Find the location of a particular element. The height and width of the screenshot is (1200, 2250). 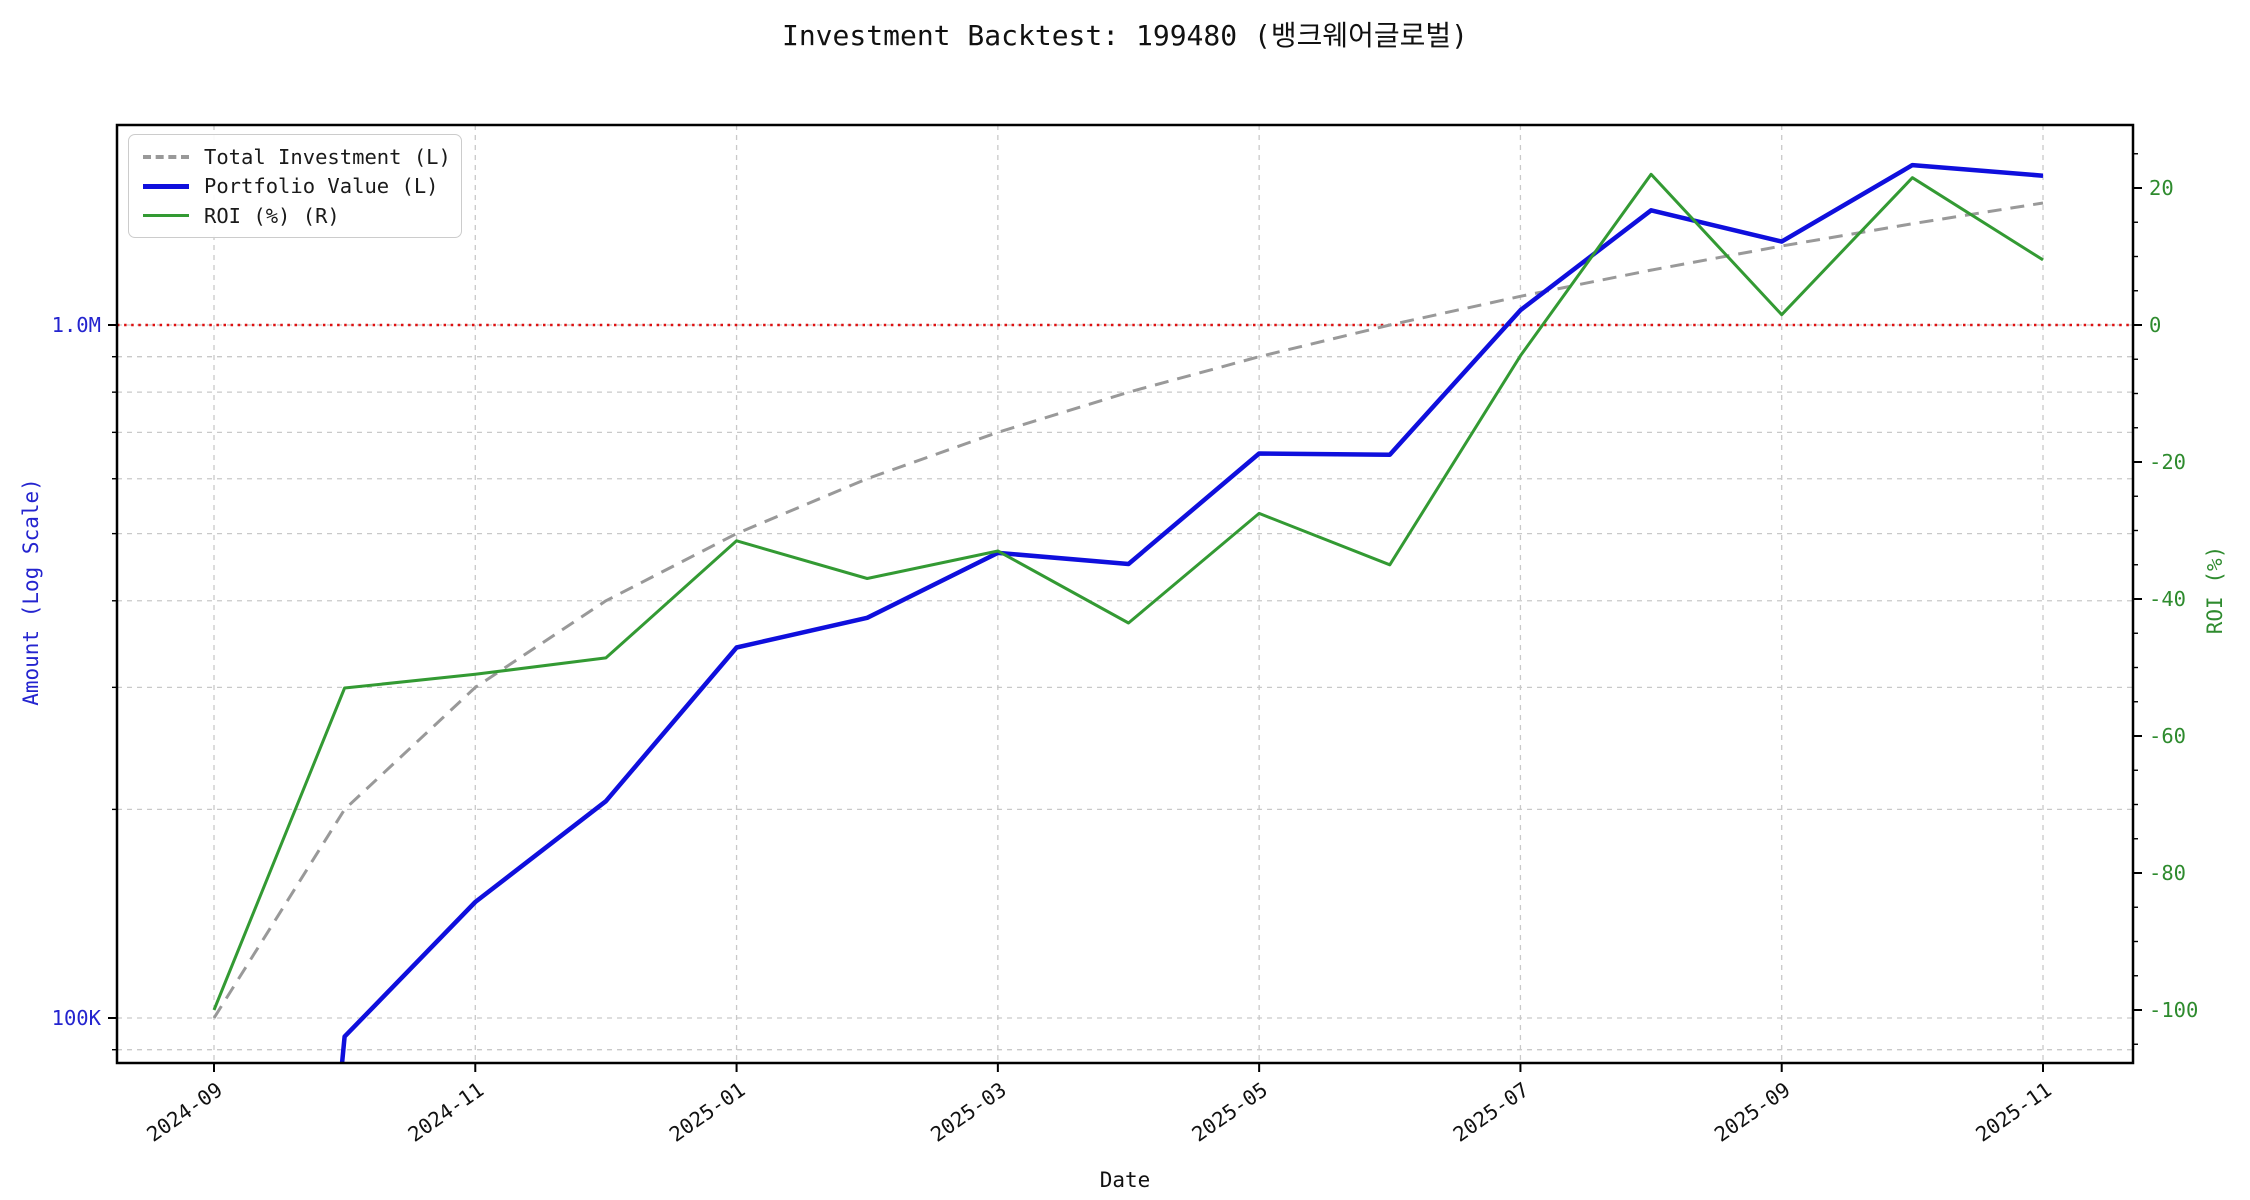

legend-item-roi: ROI (%) (R) is located at coordinates (295, 216).